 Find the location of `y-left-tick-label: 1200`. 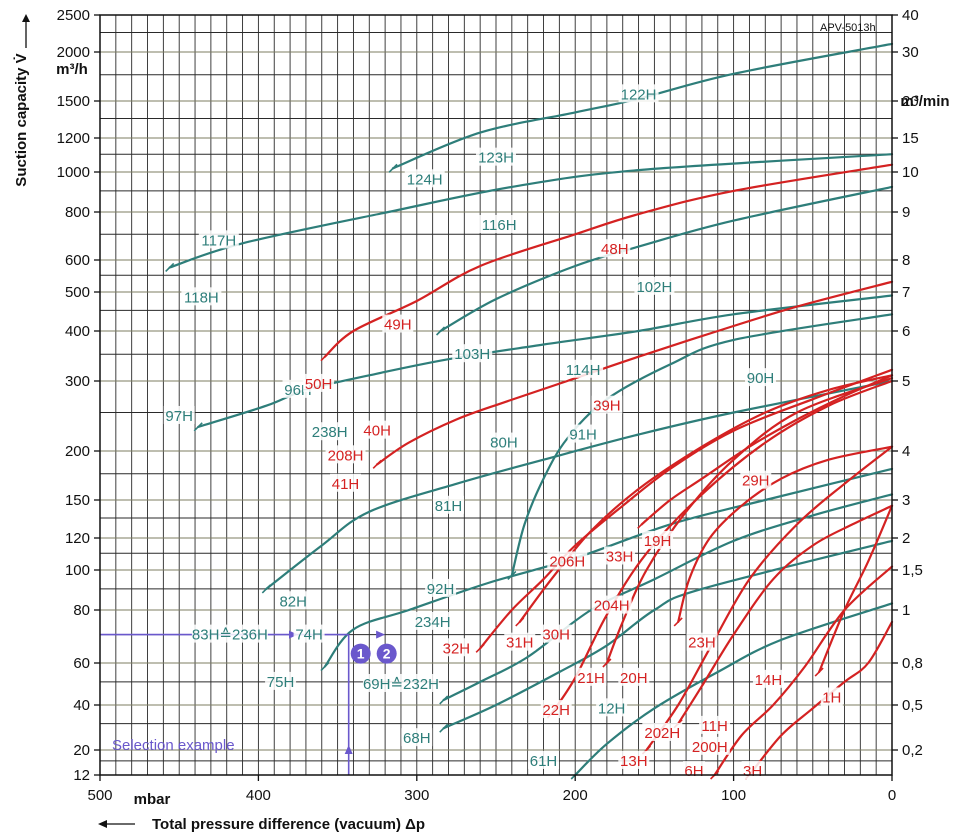

y-left-tick-label: 1200 is located at coordinates (73, 138).